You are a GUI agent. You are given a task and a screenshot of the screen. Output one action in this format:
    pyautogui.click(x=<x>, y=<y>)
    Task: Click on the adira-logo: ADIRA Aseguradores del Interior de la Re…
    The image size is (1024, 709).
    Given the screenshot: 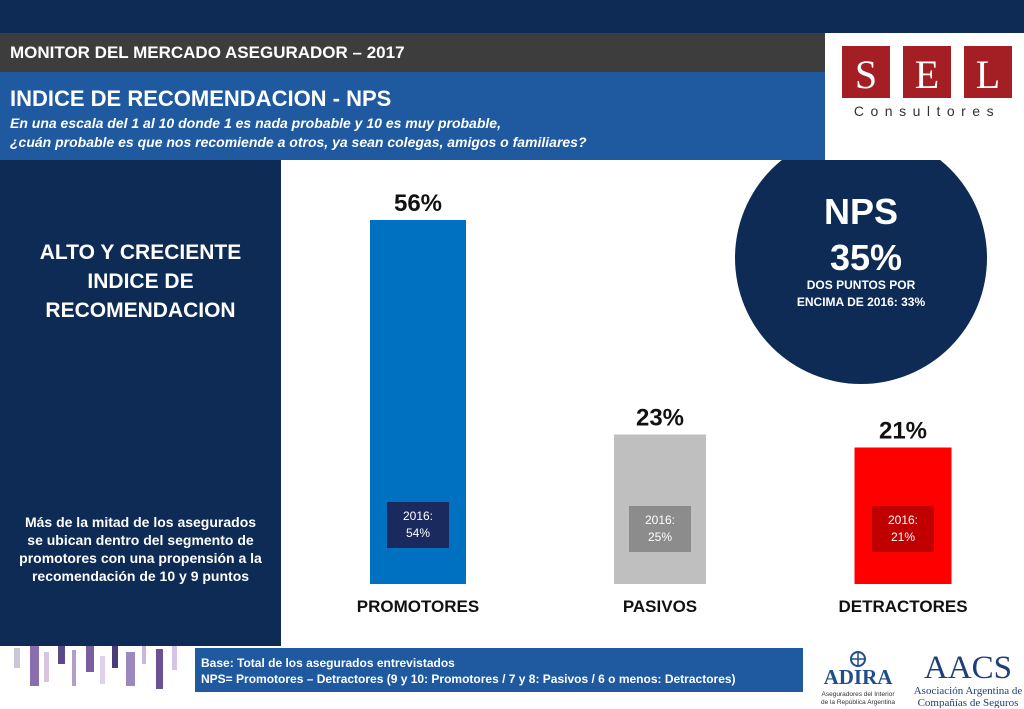 What is the action you would take?
    pyautogui.click(x=858, y=678)
    